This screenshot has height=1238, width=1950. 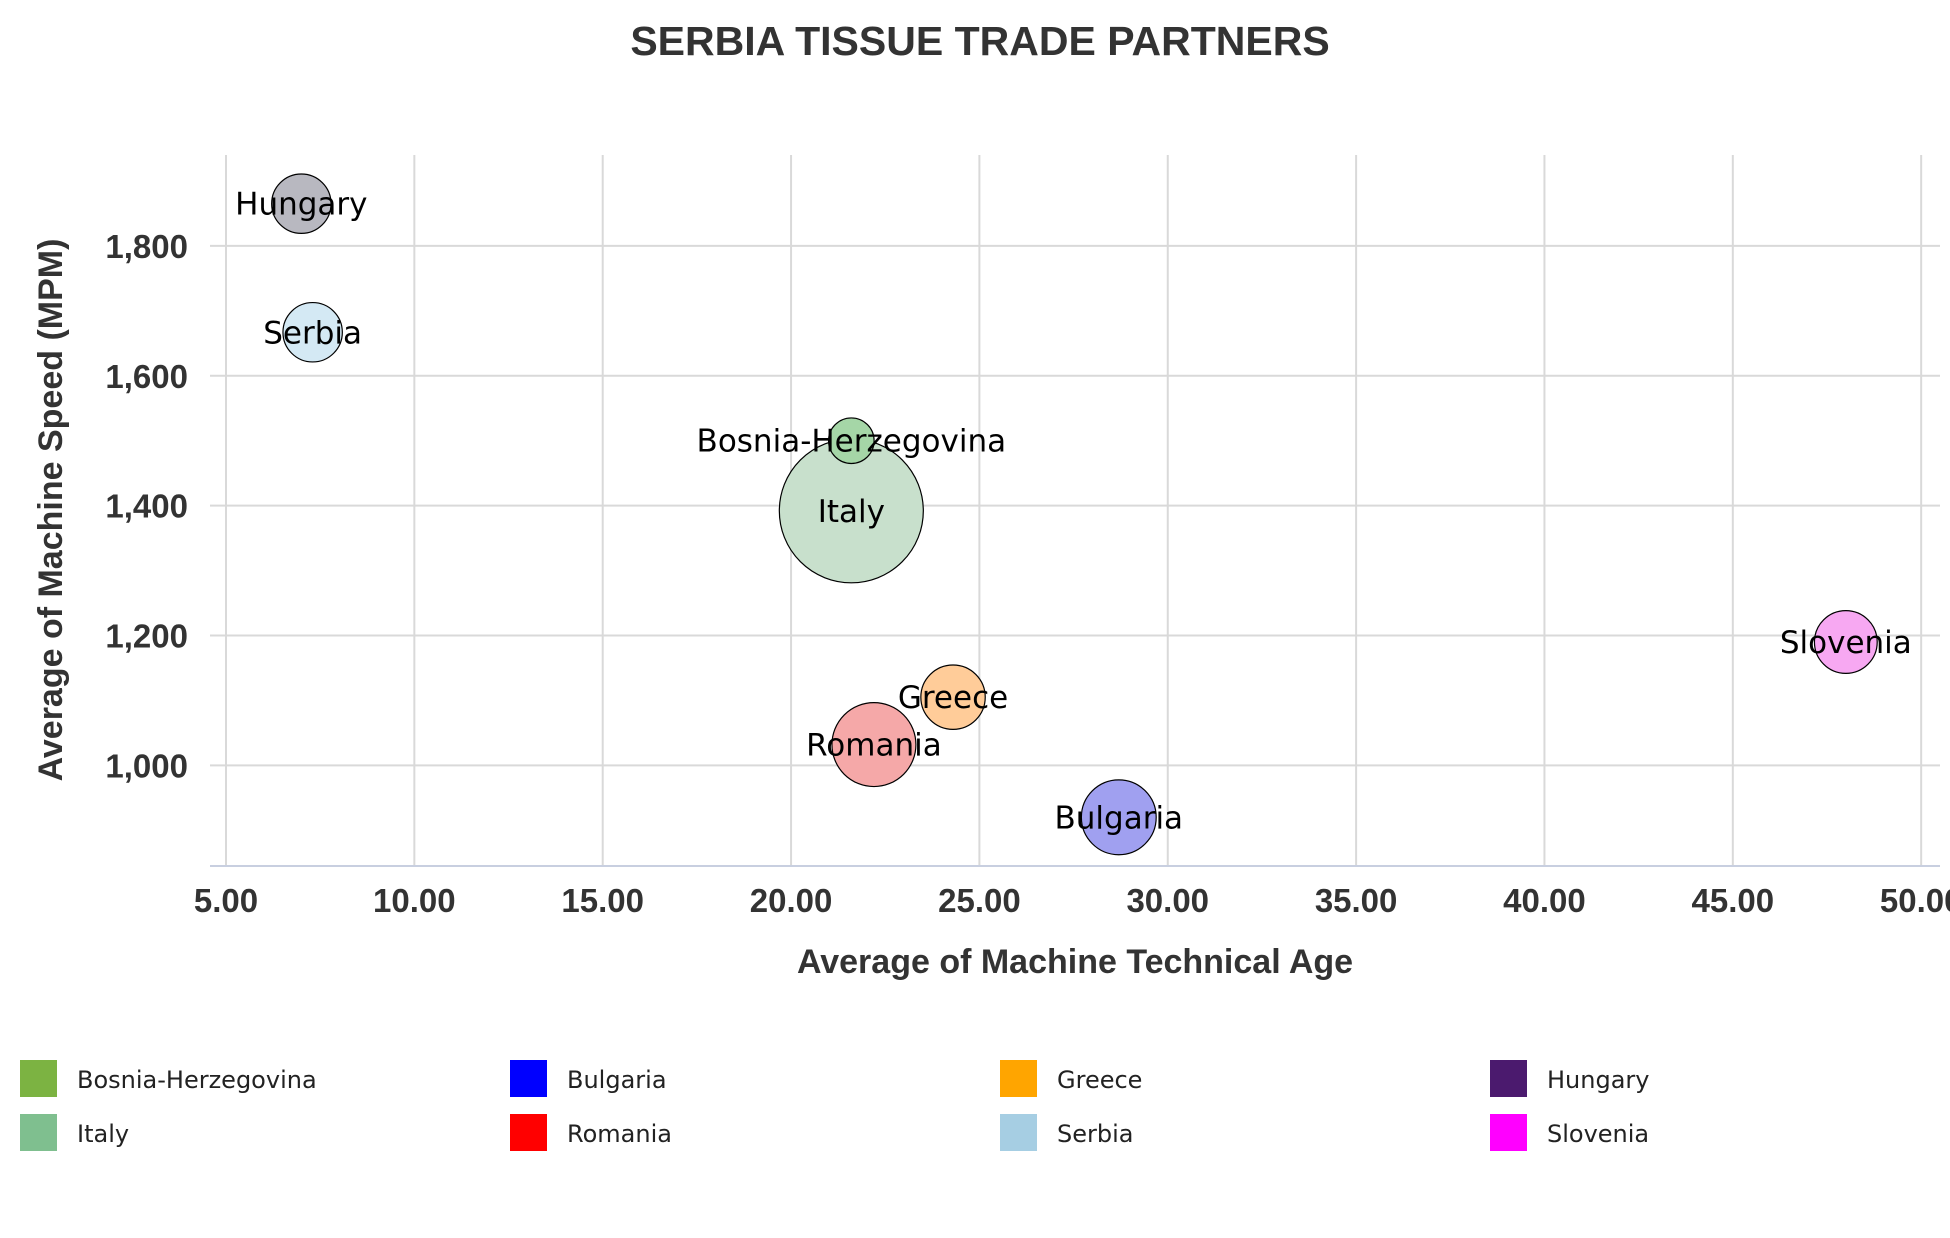 What do you see at coordinates (414, 900) in the screenshot?
I see `x-tick-label: 10.00` at bounding box center [414, 900].